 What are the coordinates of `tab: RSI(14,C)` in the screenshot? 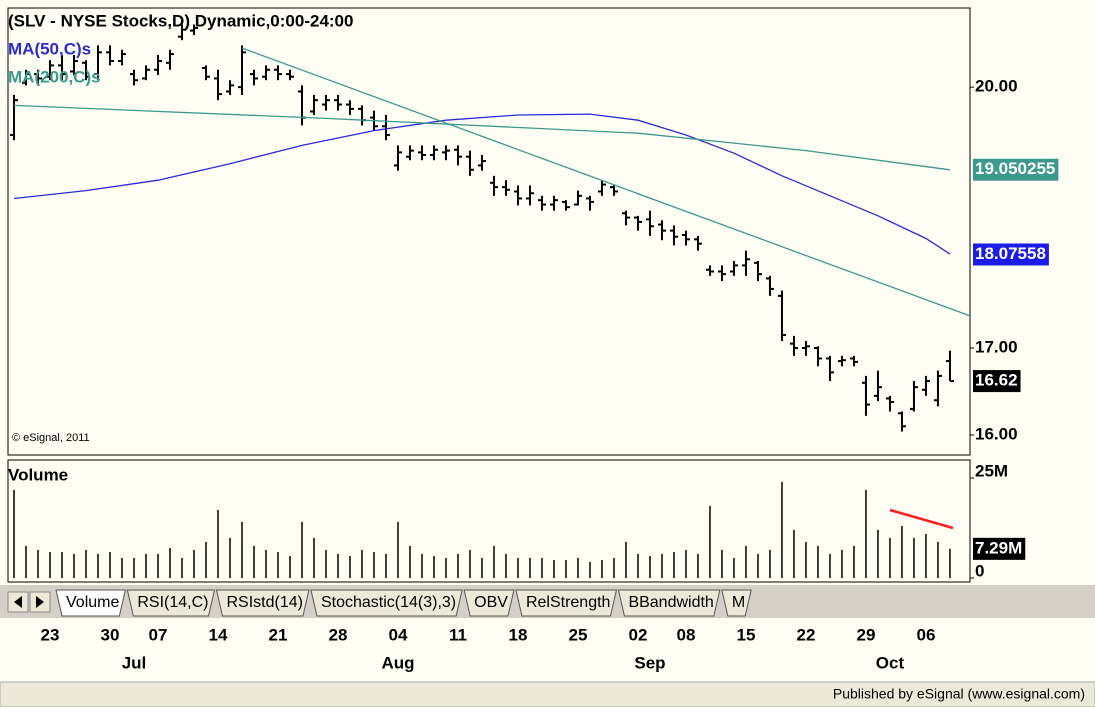 It's located at (171, 603).